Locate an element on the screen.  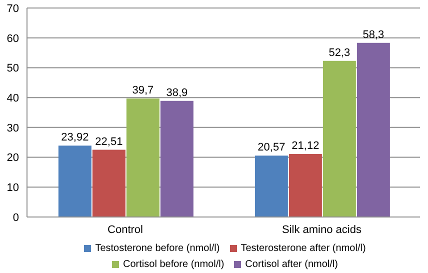
legend-label: Cortisol before (nmol/l) is located at coordinates (173, 264).